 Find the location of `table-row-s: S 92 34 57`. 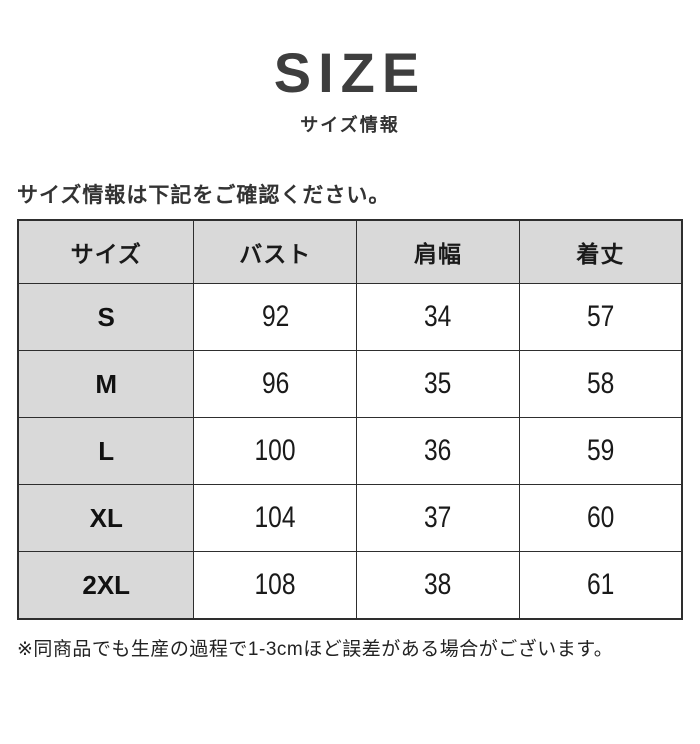

table-row-s: S 92 34 57 is located at coordinates (350, 317).